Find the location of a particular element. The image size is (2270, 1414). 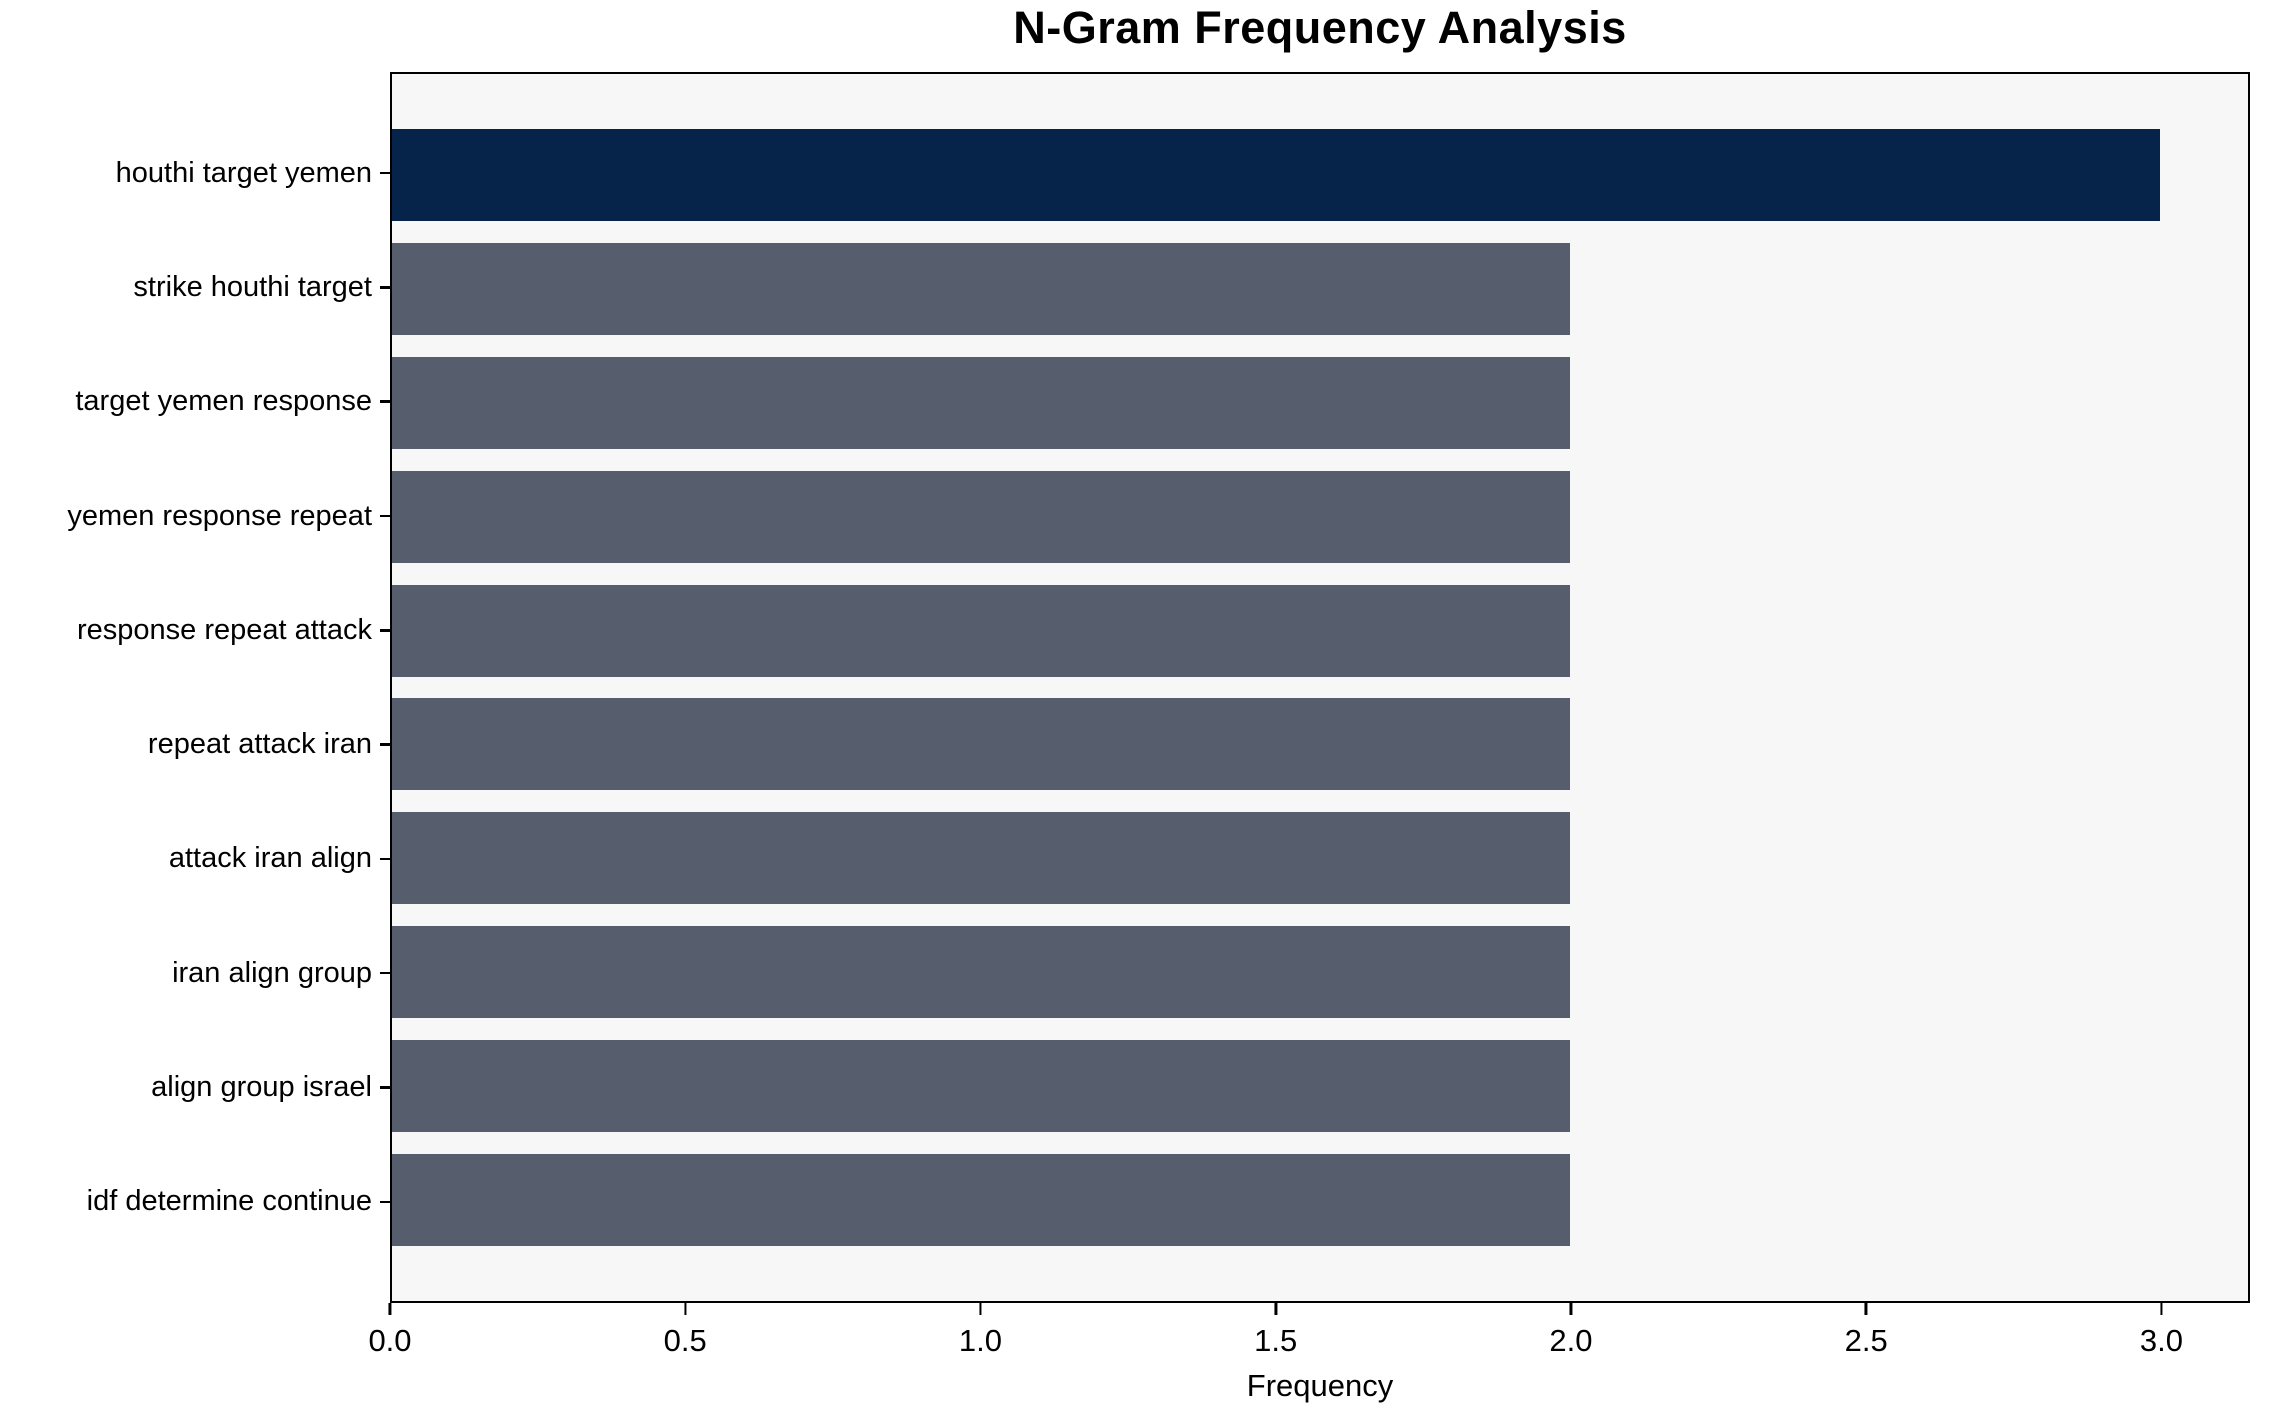

y-tick: response repeat attack is located at coordinates (195, 630).